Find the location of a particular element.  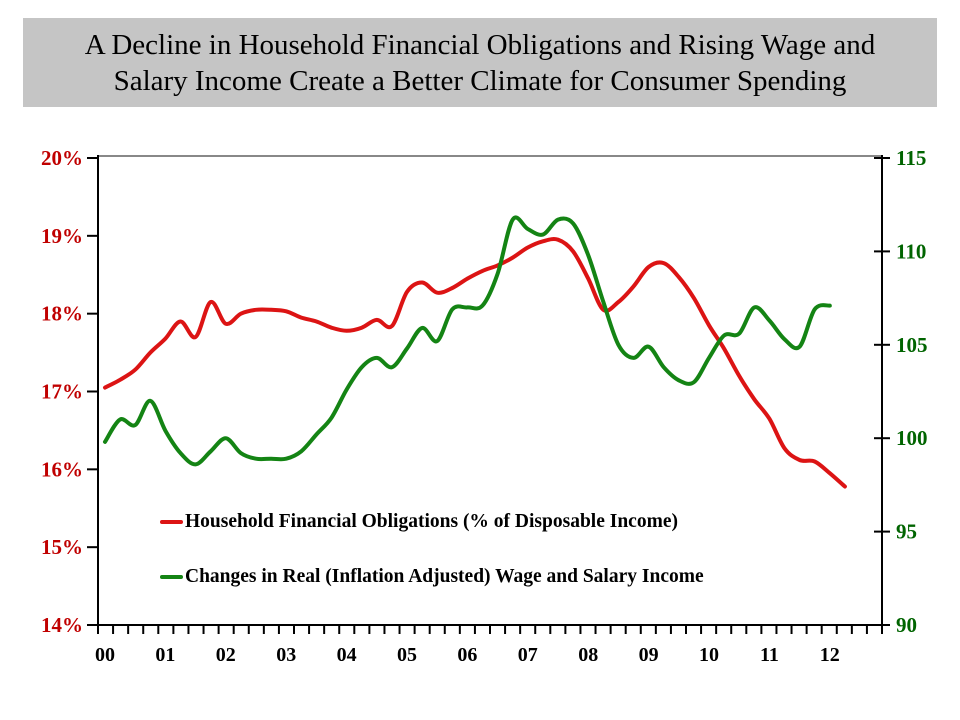

x-axis-year-label: 01 is located at coordinates (165, 655).